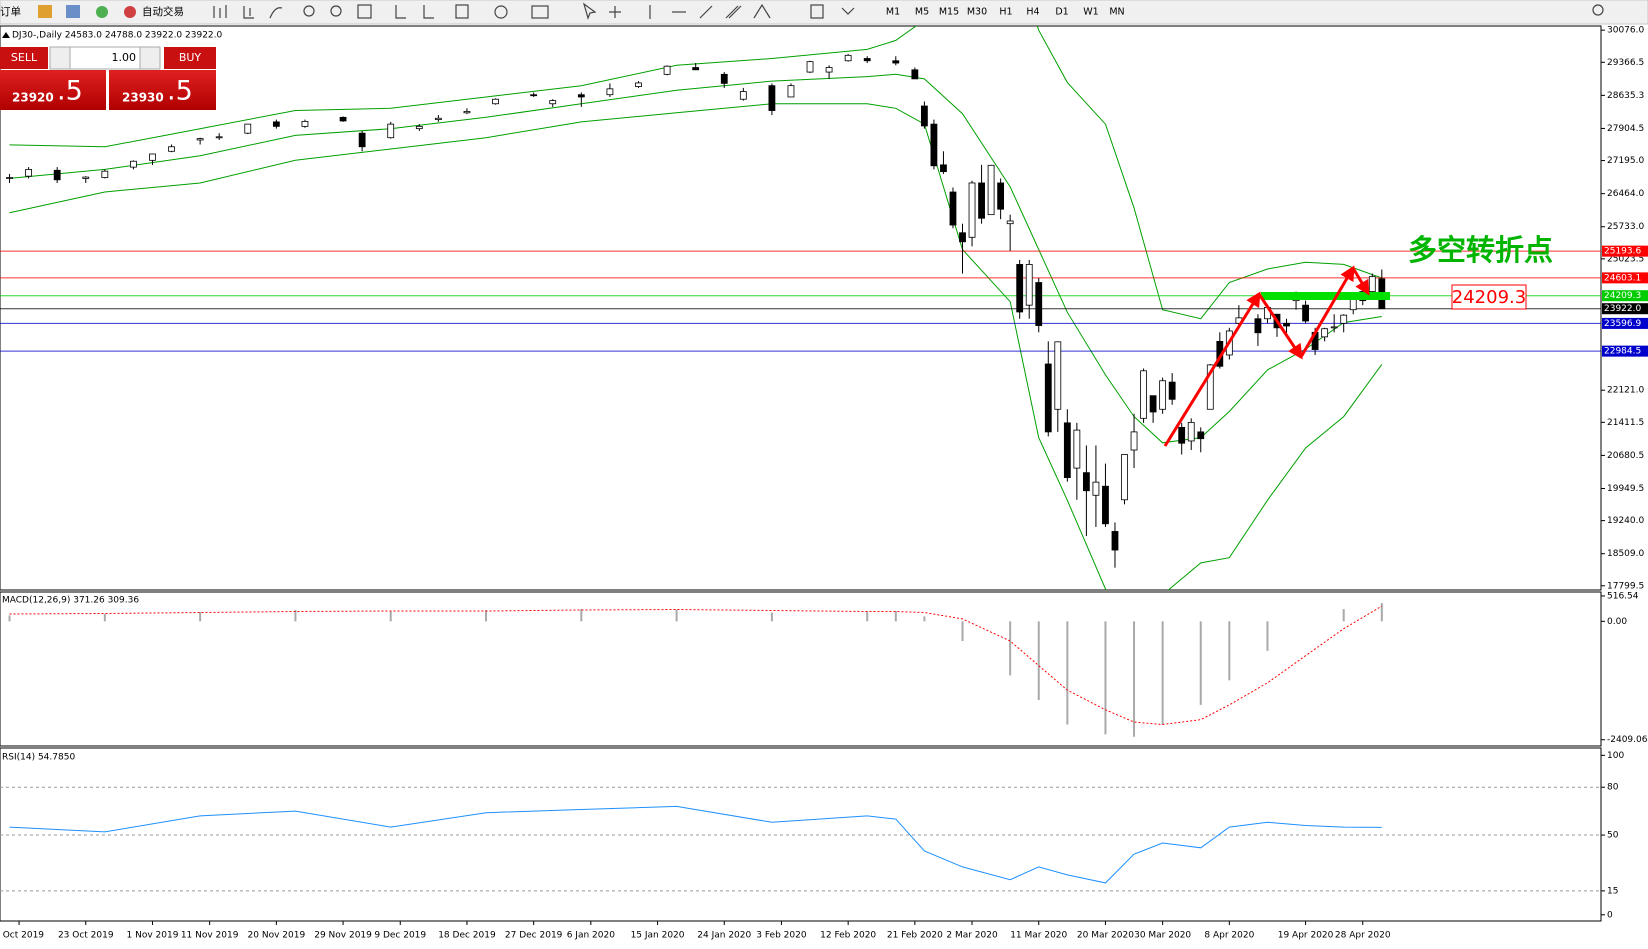 The image size is (1648, 949). Describe the element at coordinates (150, 58) in the screenshot. I see `lot-up` at that location.